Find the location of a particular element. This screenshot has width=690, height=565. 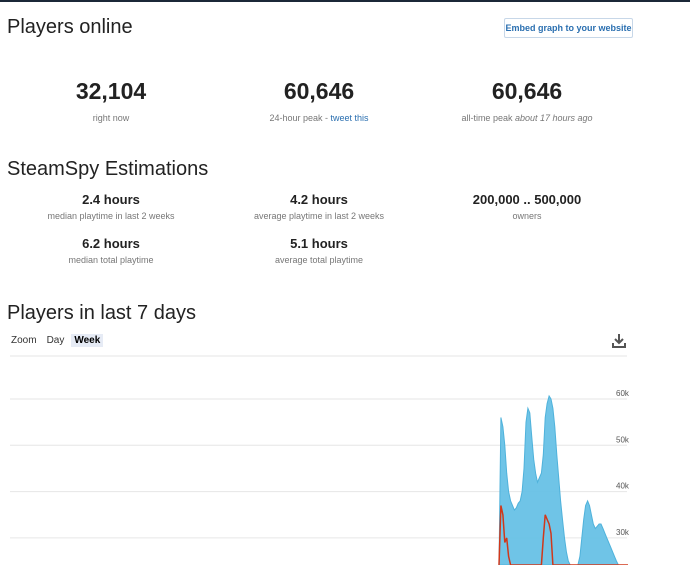

zoom-day-button: Day is located at coordinates (55, 340).